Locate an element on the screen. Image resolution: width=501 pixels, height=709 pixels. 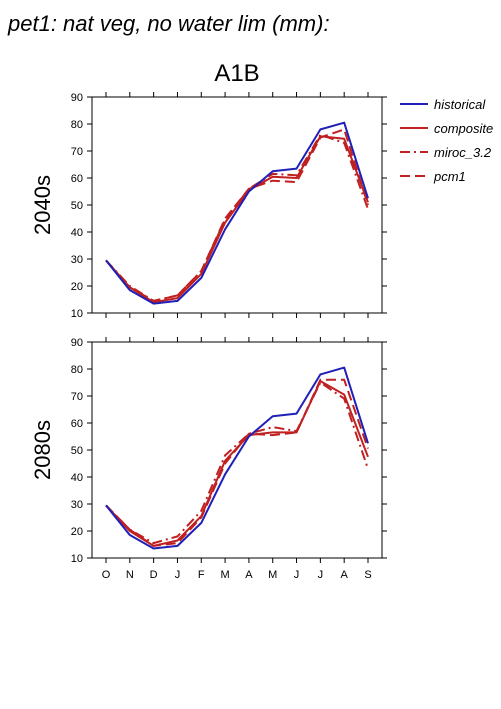
legend-label: composite is located at coordinates (463, 128).